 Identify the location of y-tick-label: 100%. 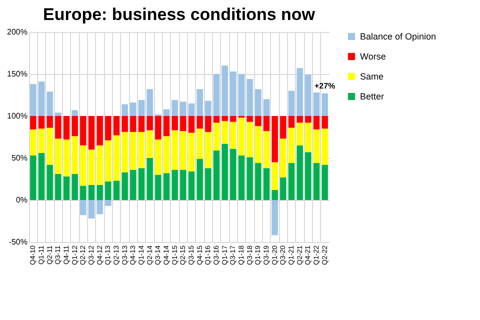
(17, 116).